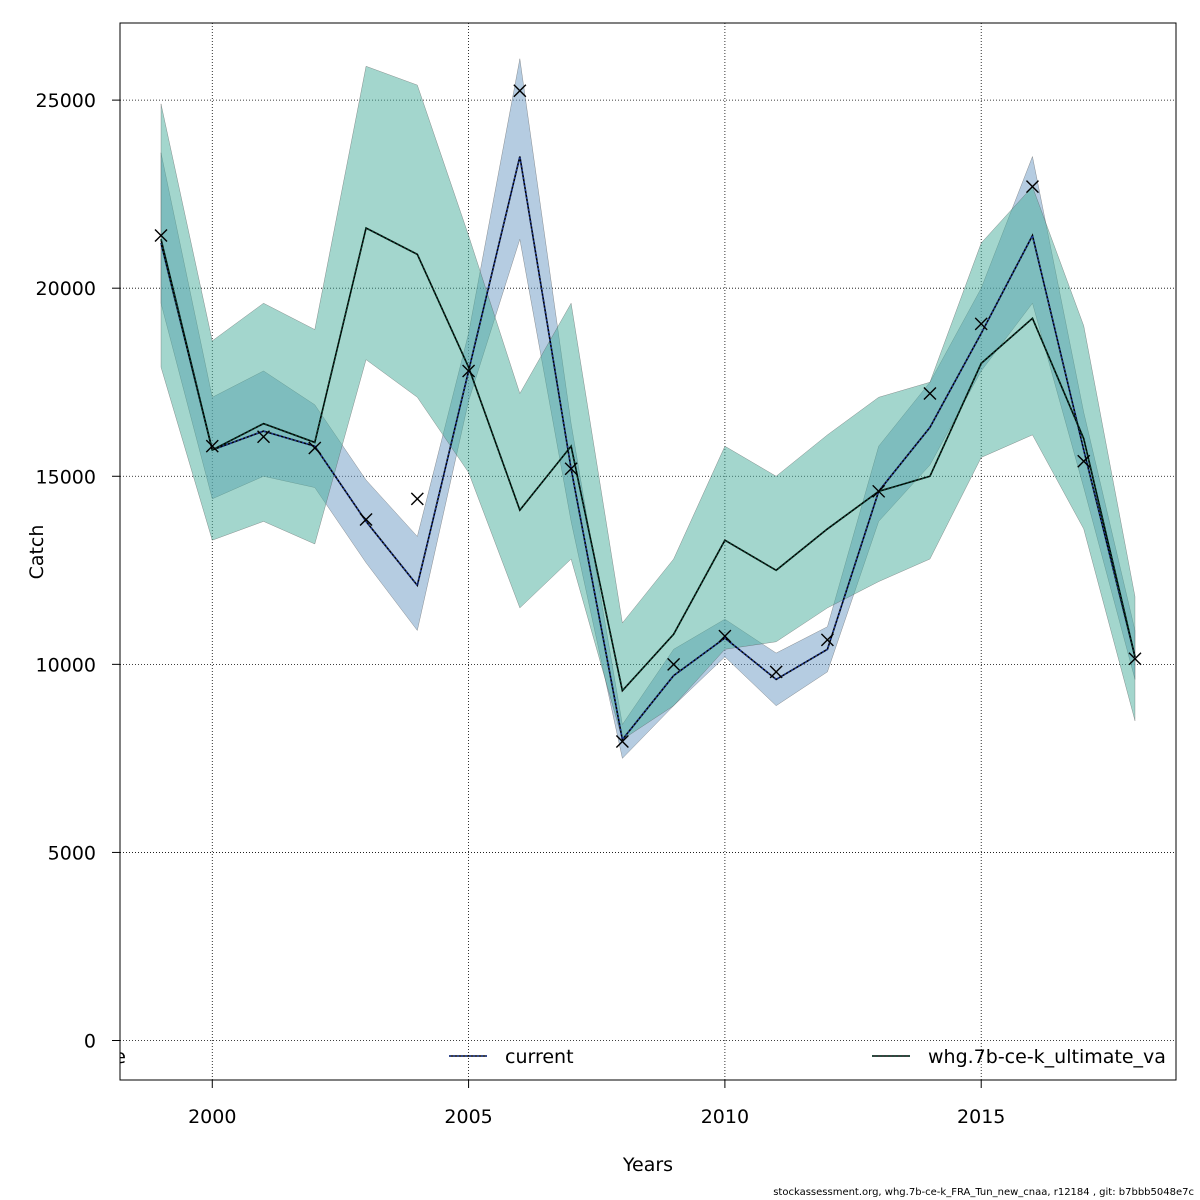 The height and width of the screenshot is (1200, 1200). Describe the element at coordinates (66, 289) in the screenshot. I see `y-tick-label: 20000` at that location.